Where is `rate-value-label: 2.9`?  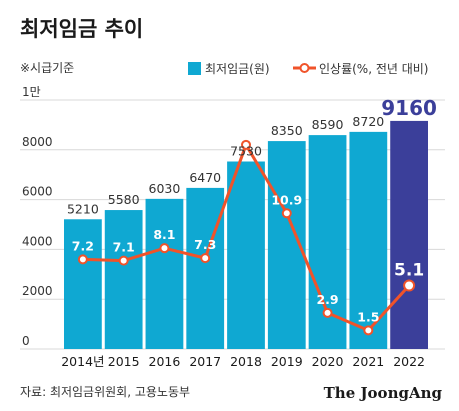
rate-value-label: 2.9 is located at coordinates (327, 299).